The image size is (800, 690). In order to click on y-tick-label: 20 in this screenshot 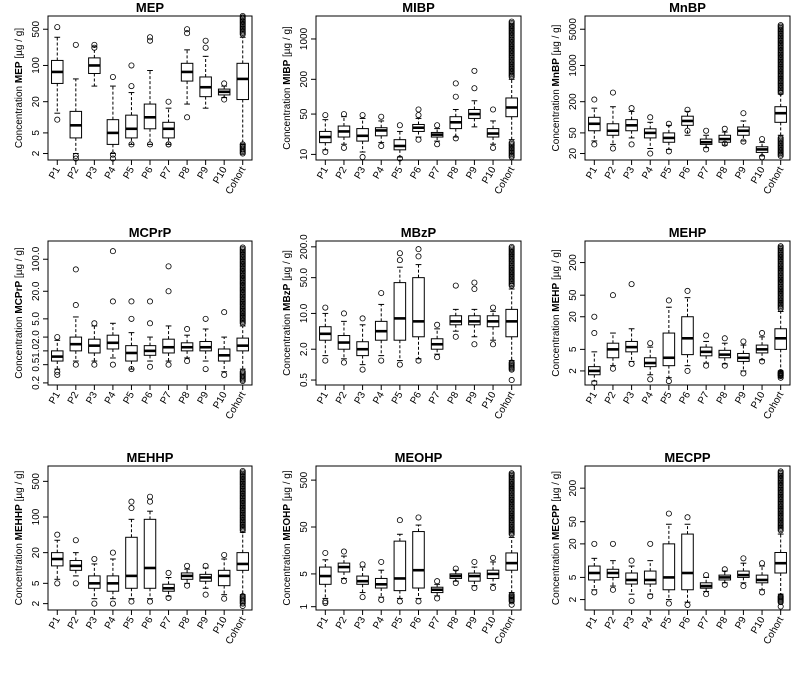, I will do `click(573, 317)`.